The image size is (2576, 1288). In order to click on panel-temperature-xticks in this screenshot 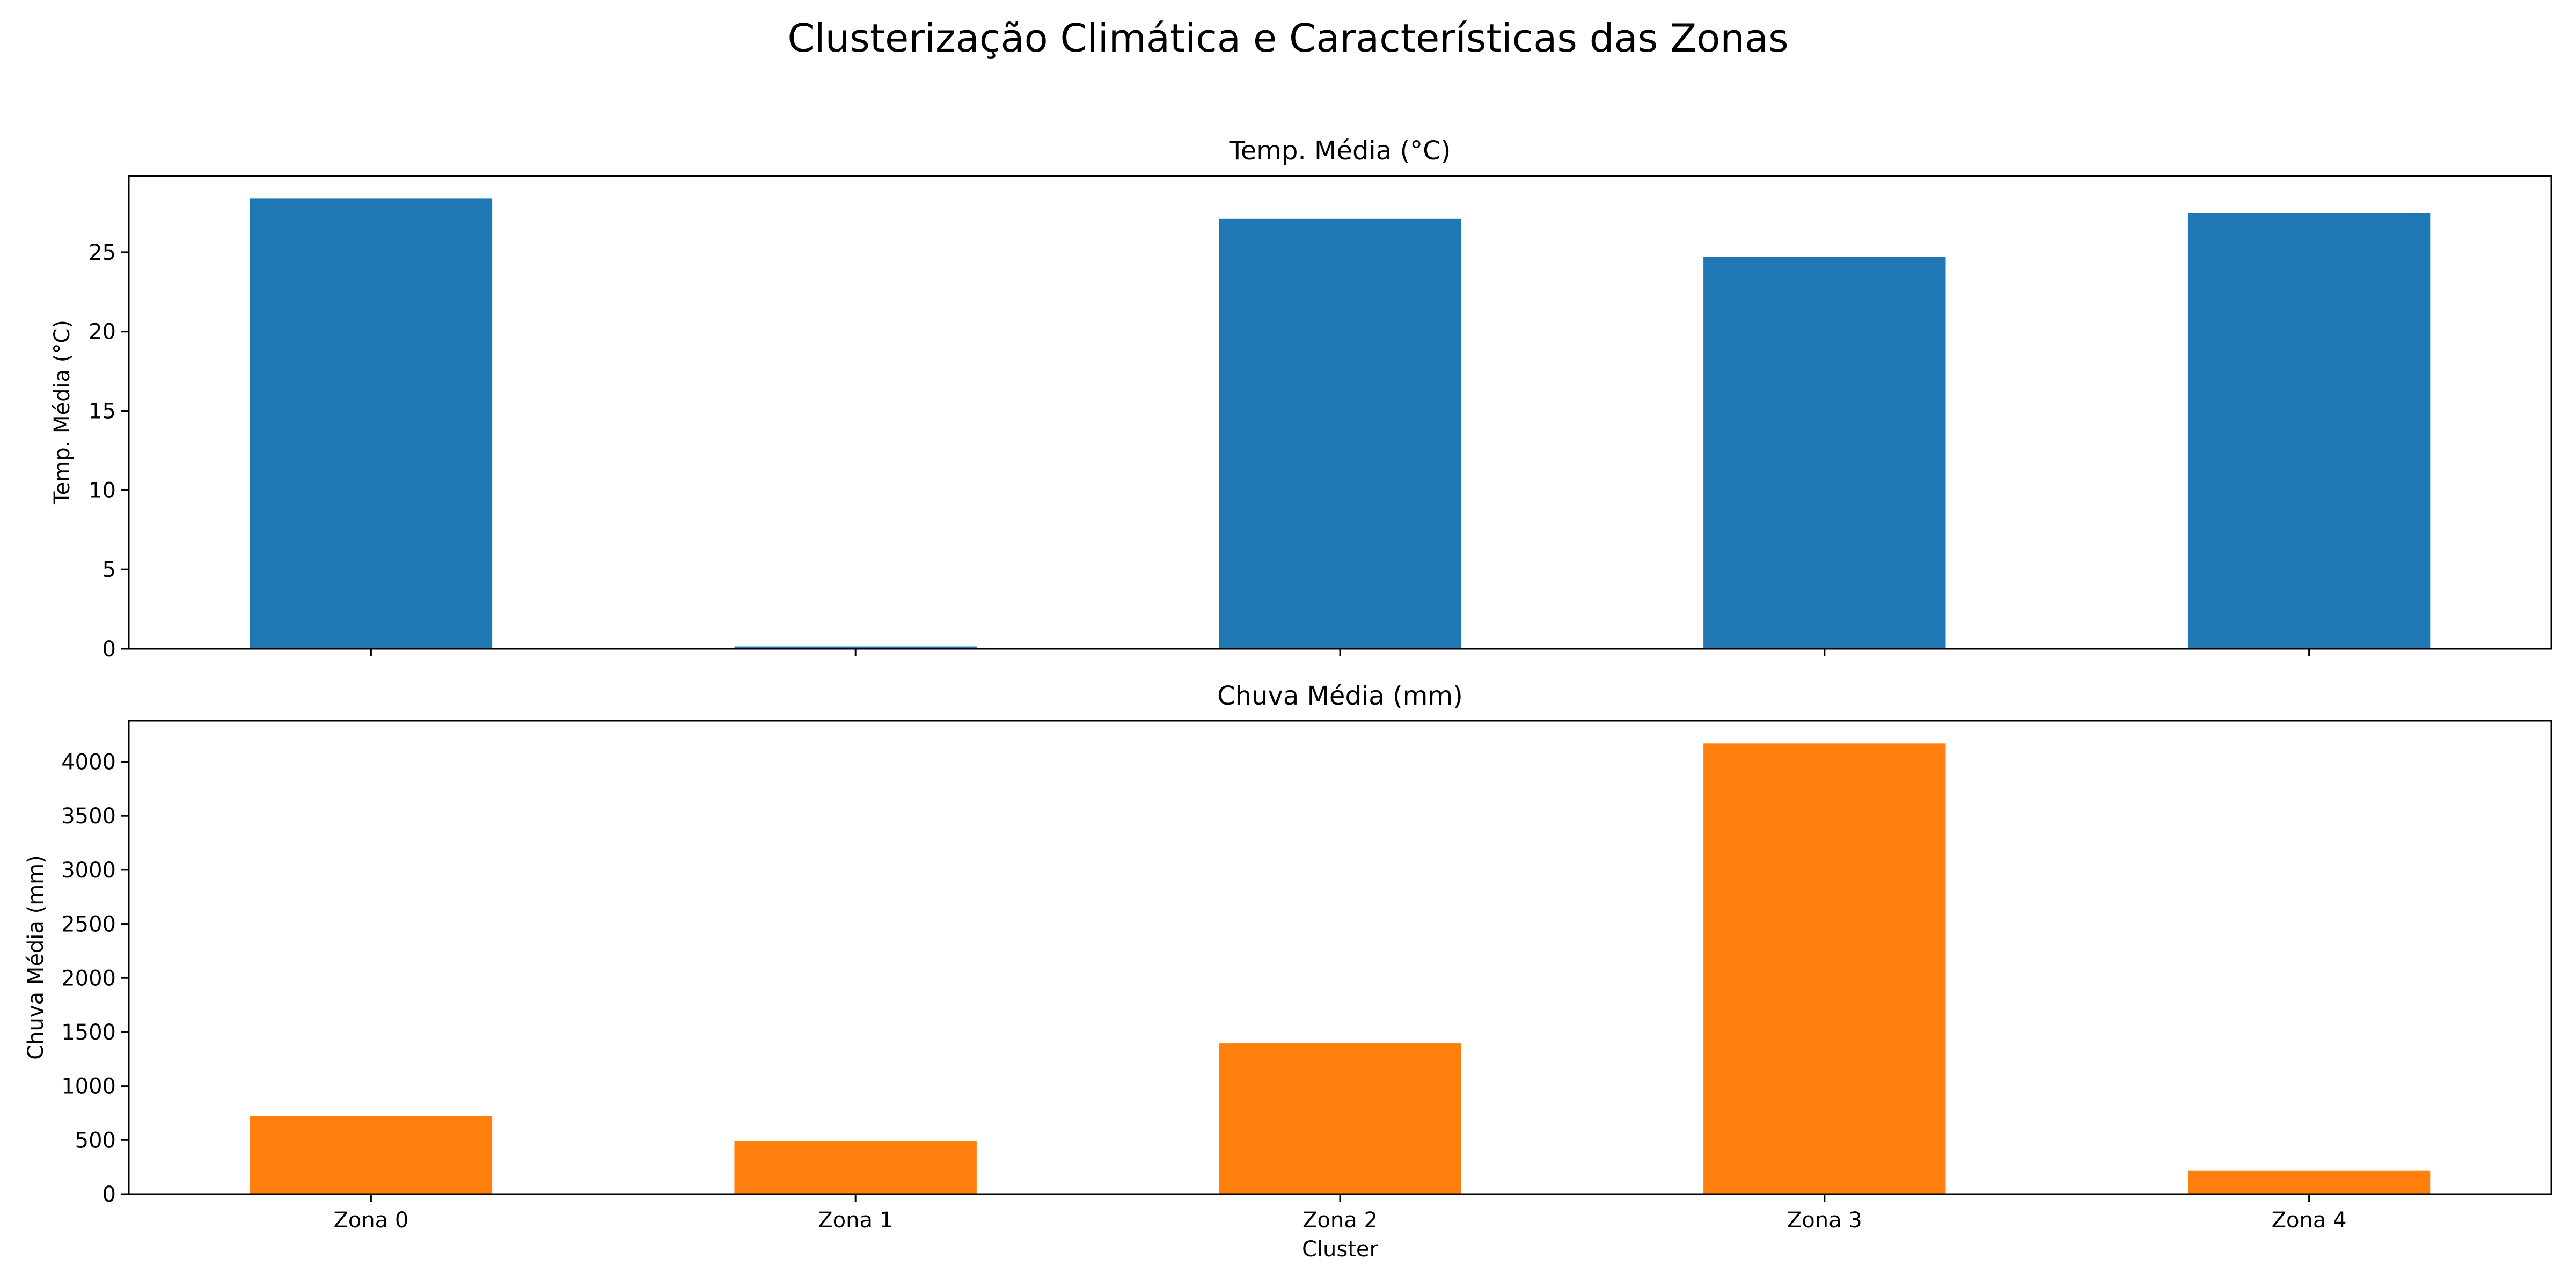, I will do `click(1340, 652)`.